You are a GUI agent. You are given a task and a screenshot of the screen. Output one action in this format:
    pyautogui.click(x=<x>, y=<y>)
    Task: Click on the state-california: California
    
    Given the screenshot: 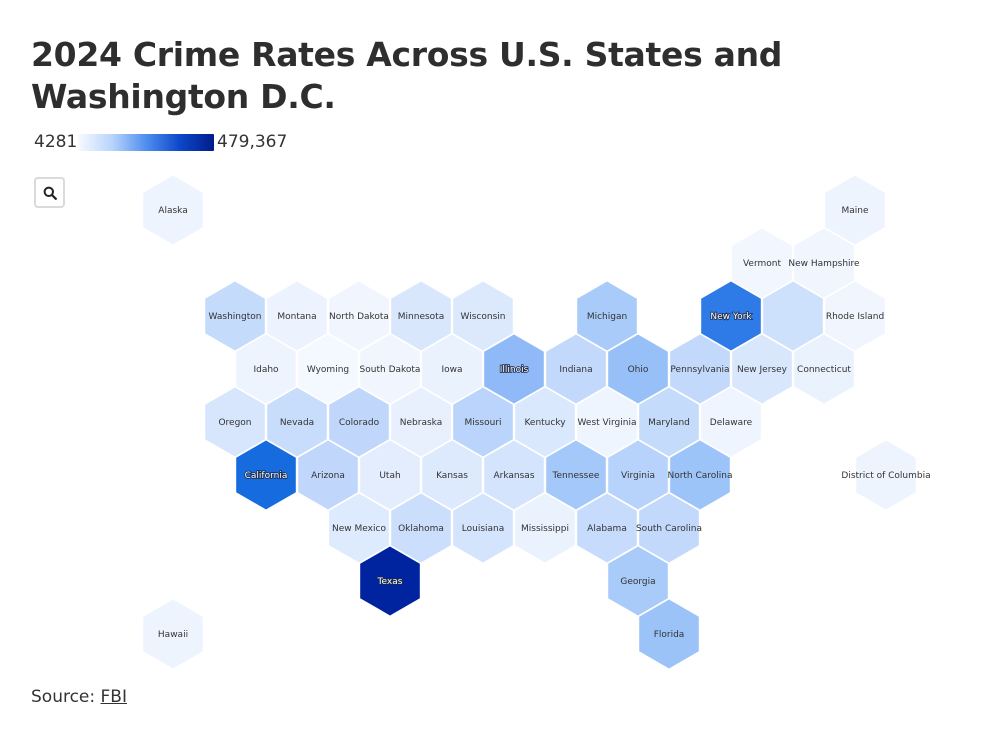 What is the action you would take?
    pyautogui.click(x=266, y=475)
    